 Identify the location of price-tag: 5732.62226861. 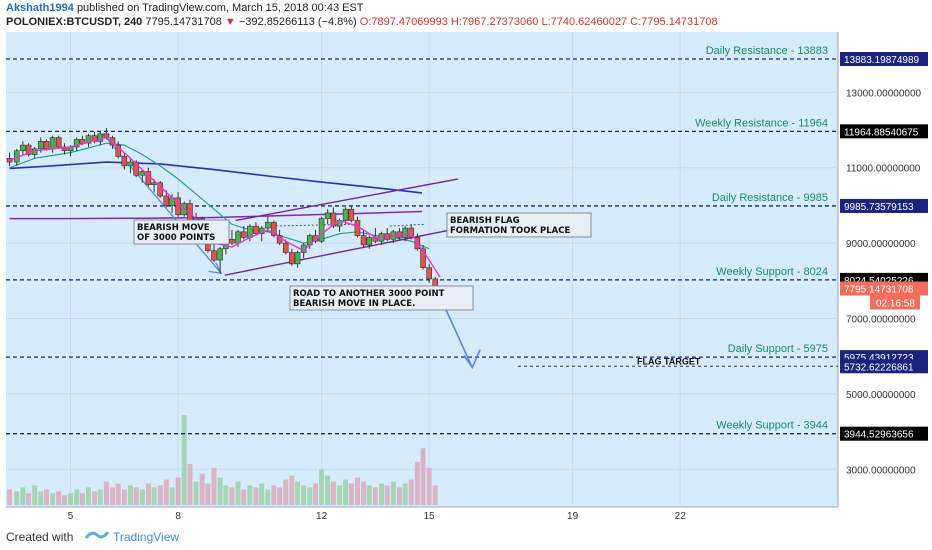
(884, 366).